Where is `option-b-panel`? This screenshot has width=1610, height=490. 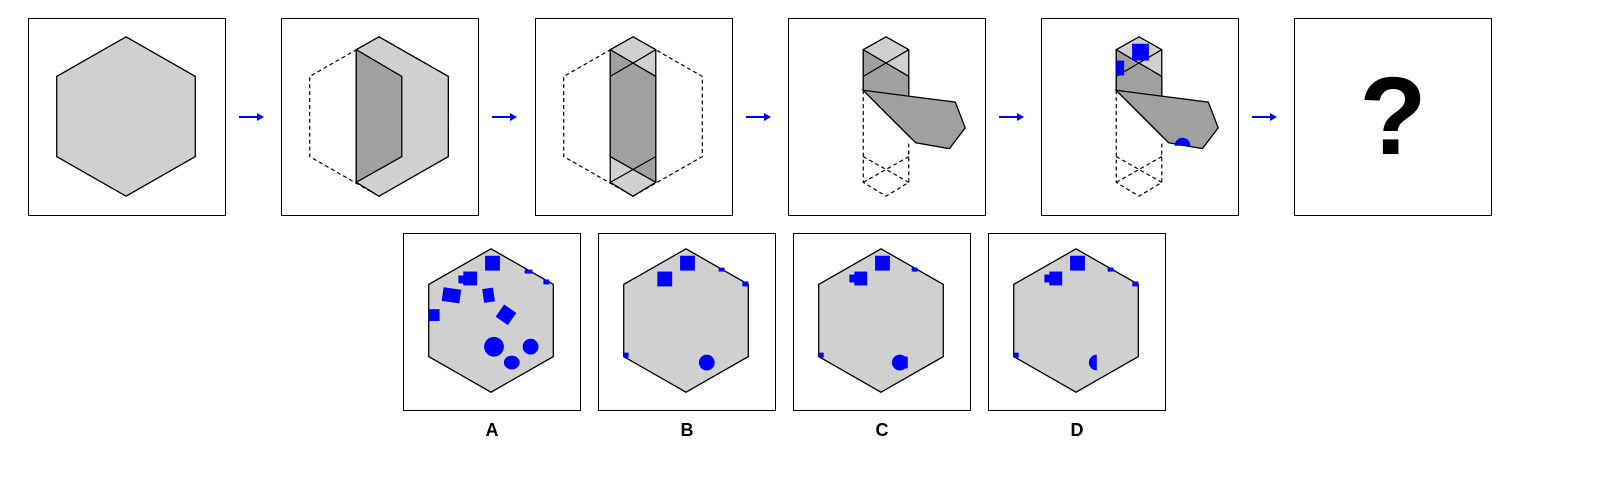
option-b-panel is located at coordinates (687, 322).